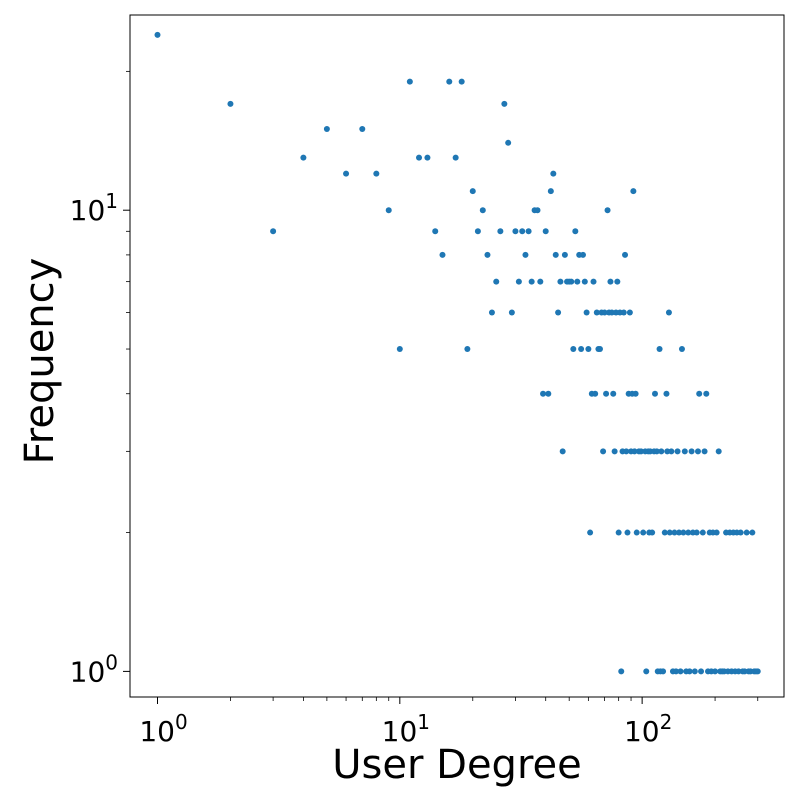 This screenshot has height=800, width=800. Describe the element at coordinates (456, 765) in the screenshot. I see `x-axis-label: User Degree` at that location.